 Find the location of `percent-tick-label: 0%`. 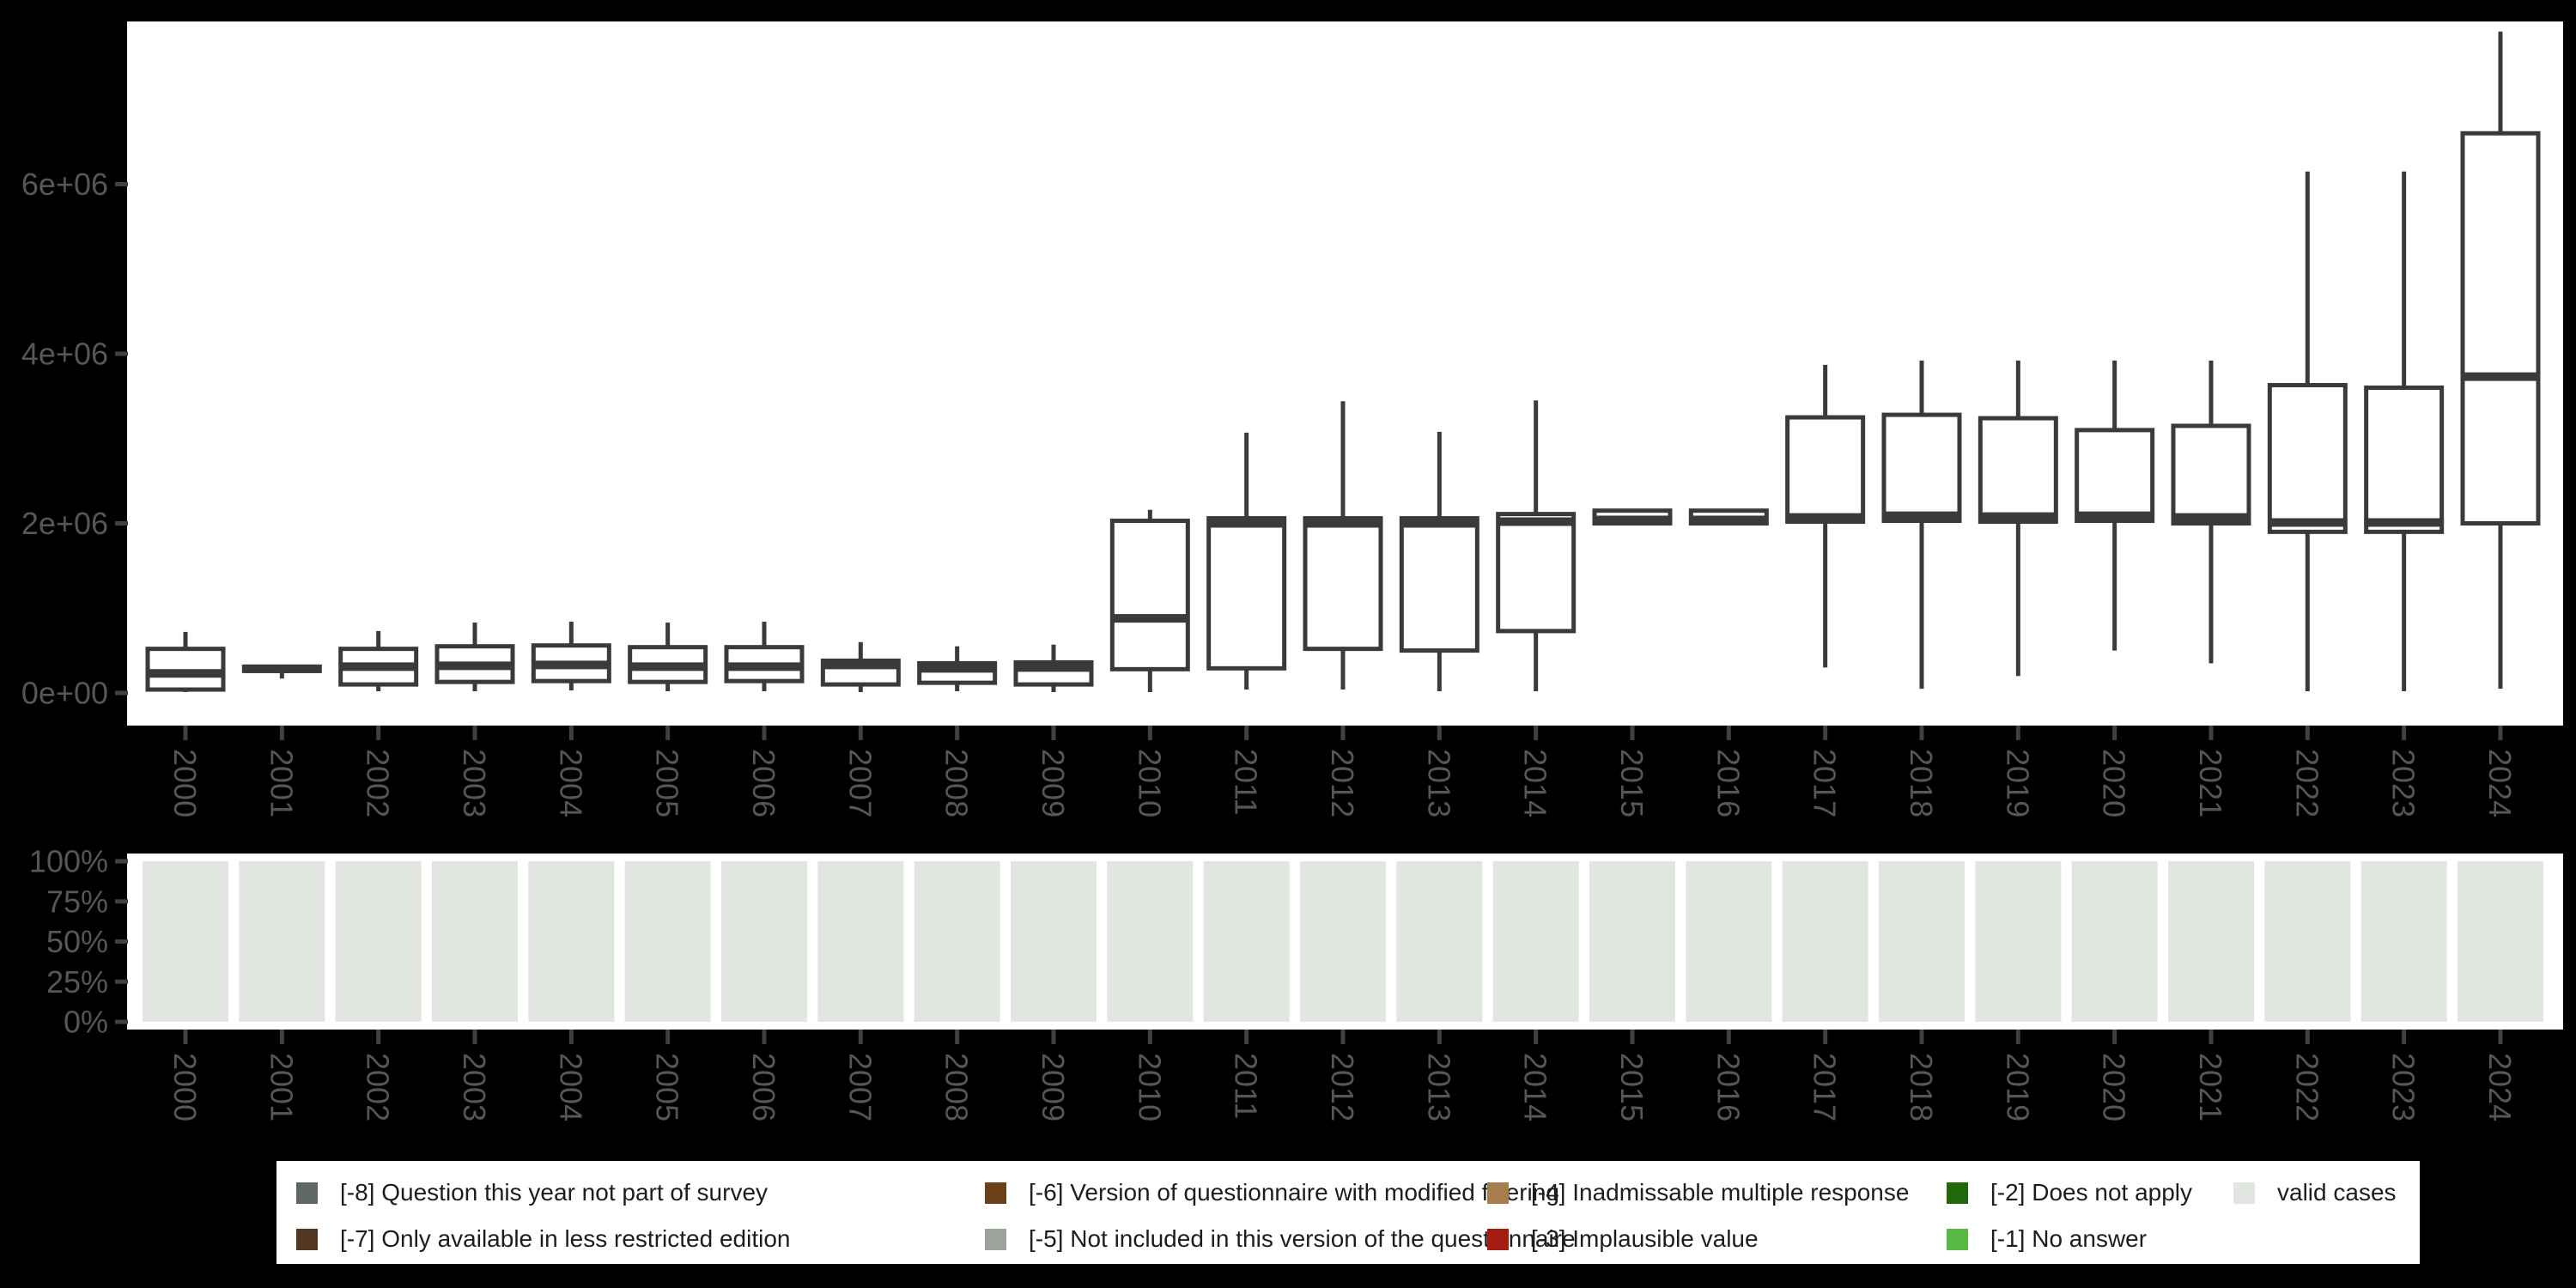

percent-tick-label: 0% is located at coordinates (86, 1023).